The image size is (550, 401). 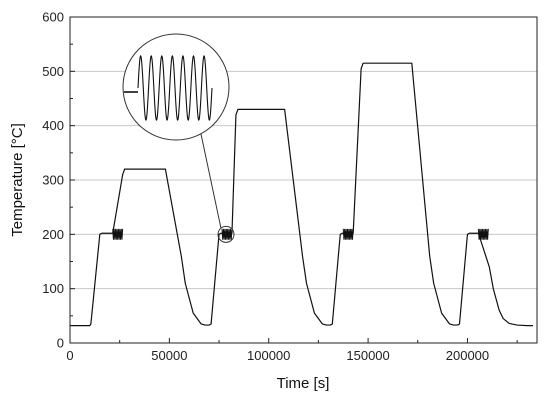 What do you see at coordinates (53, 17) in the screenshot?
I see `y-tick-label: 600` at bounding box center [53, 17].